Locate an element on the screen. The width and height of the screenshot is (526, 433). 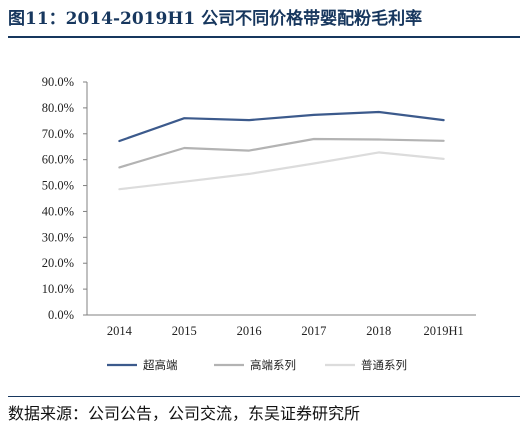
title-rule is located at coordinates (264, 37).